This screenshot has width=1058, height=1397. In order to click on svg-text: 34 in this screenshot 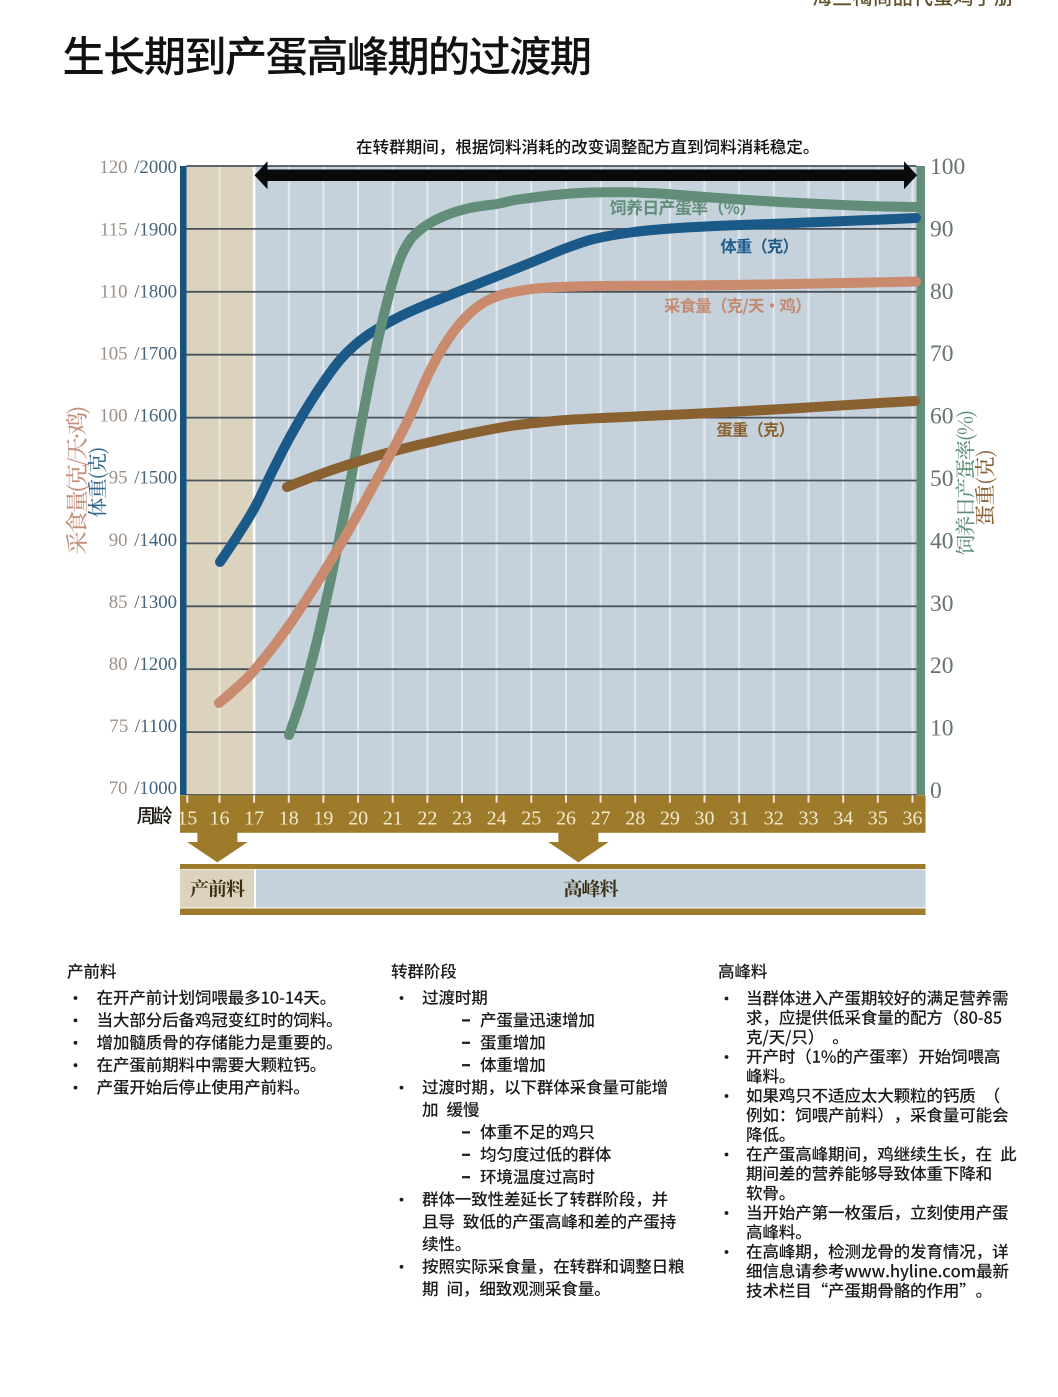, I will do `click(843, 818)`.